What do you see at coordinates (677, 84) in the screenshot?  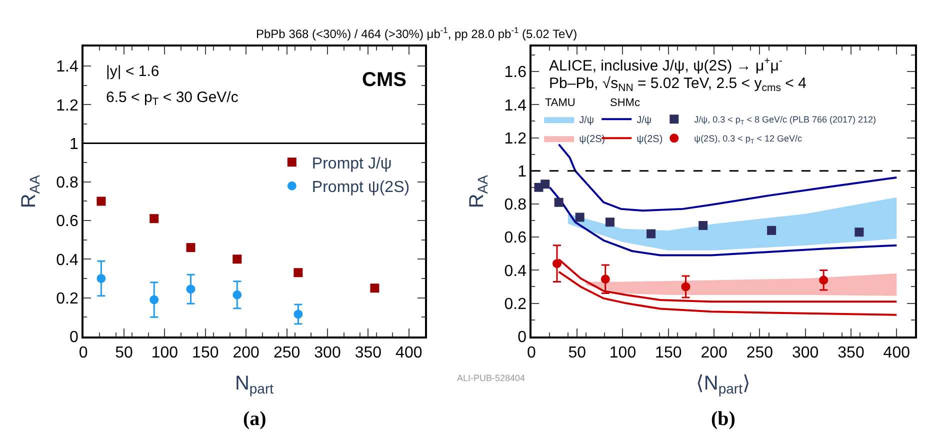 I see `annotation: Pb–Pb, √s$_{NN}$ = 5.02 TeV, 2.5 < y$_{cms}$ < 4` at bounding box center [677, 84].